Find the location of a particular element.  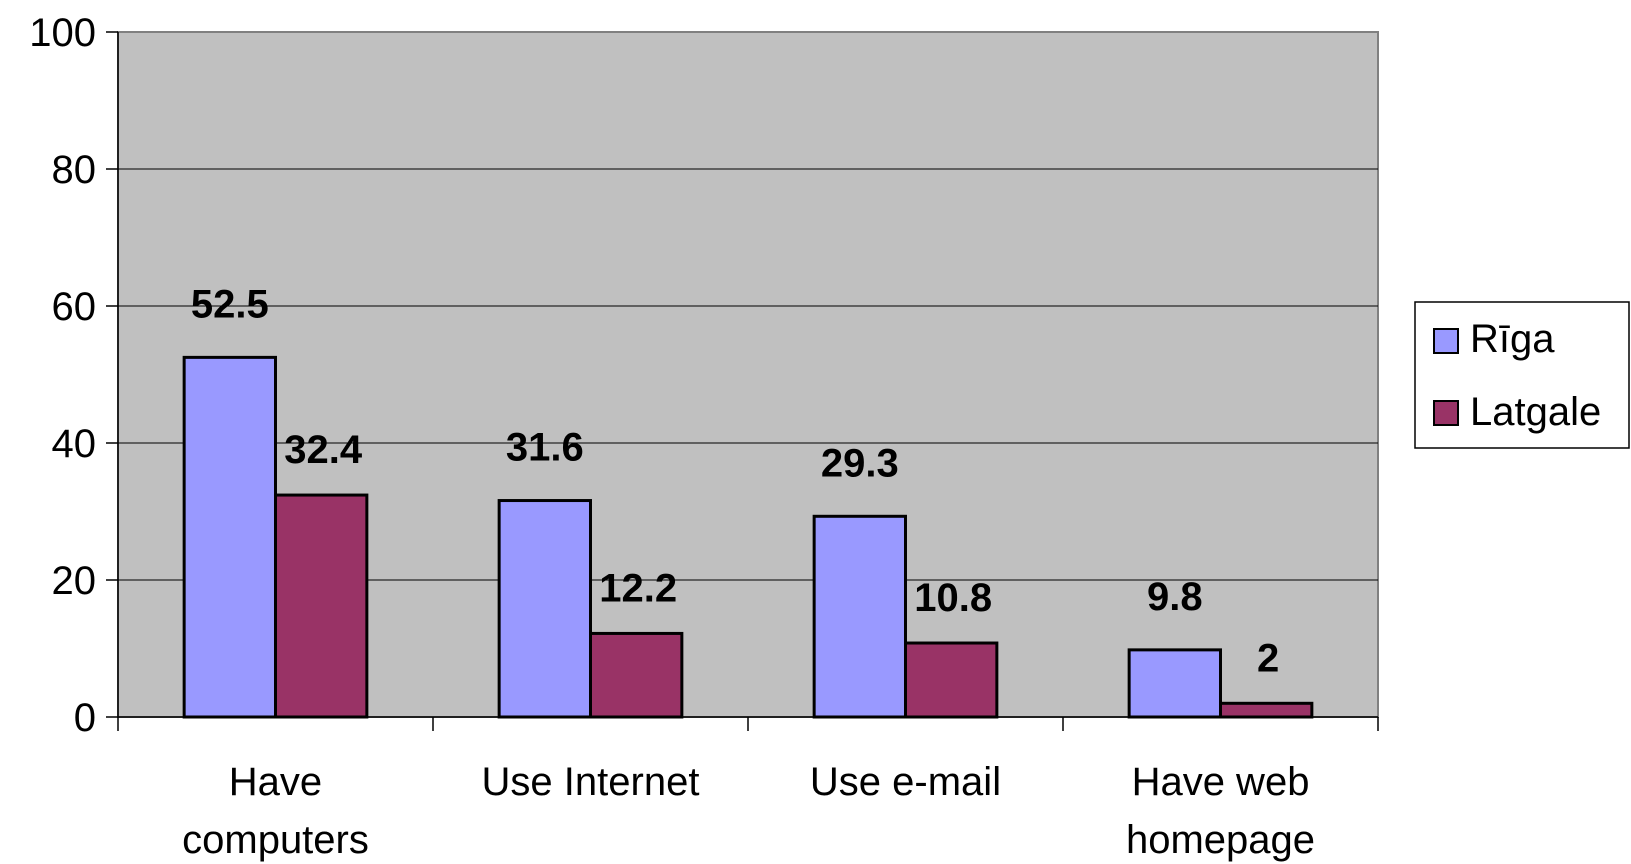

x-category-label: Use e-mail is located at coordinates (905, 782).